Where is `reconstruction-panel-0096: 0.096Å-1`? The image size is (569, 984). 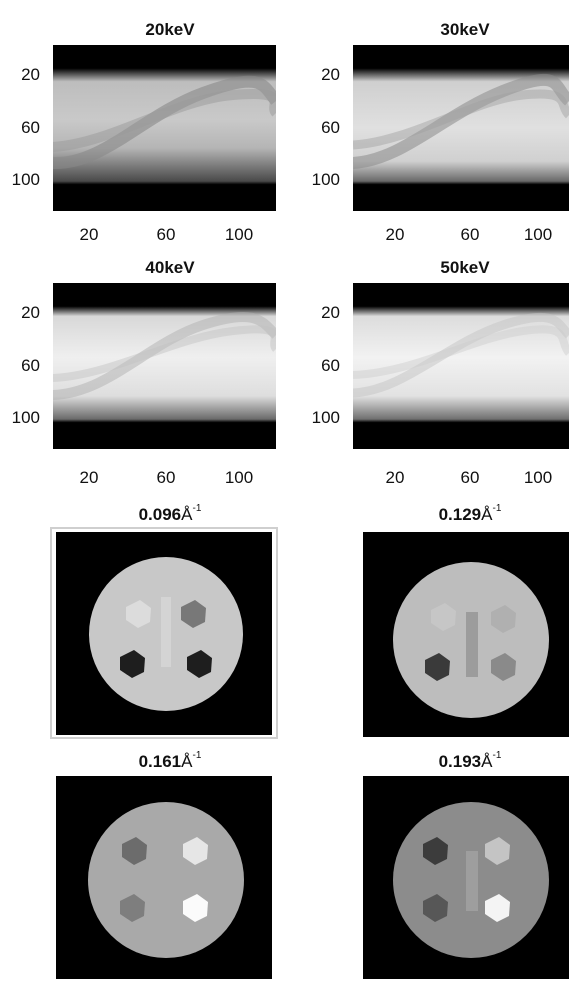 reconstruction-panel-0096: 0.096Å-1 is located at coordinates (145, 617).